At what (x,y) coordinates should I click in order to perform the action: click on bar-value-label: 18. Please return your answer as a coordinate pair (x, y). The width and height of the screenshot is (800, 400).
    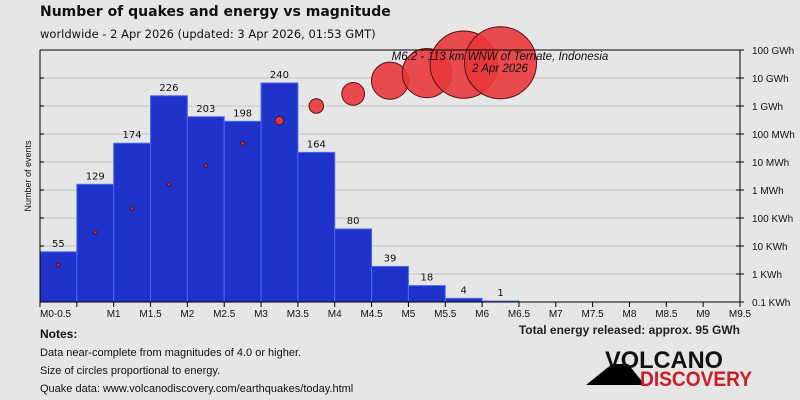
    Looking at the image, I should click on (426, 278).